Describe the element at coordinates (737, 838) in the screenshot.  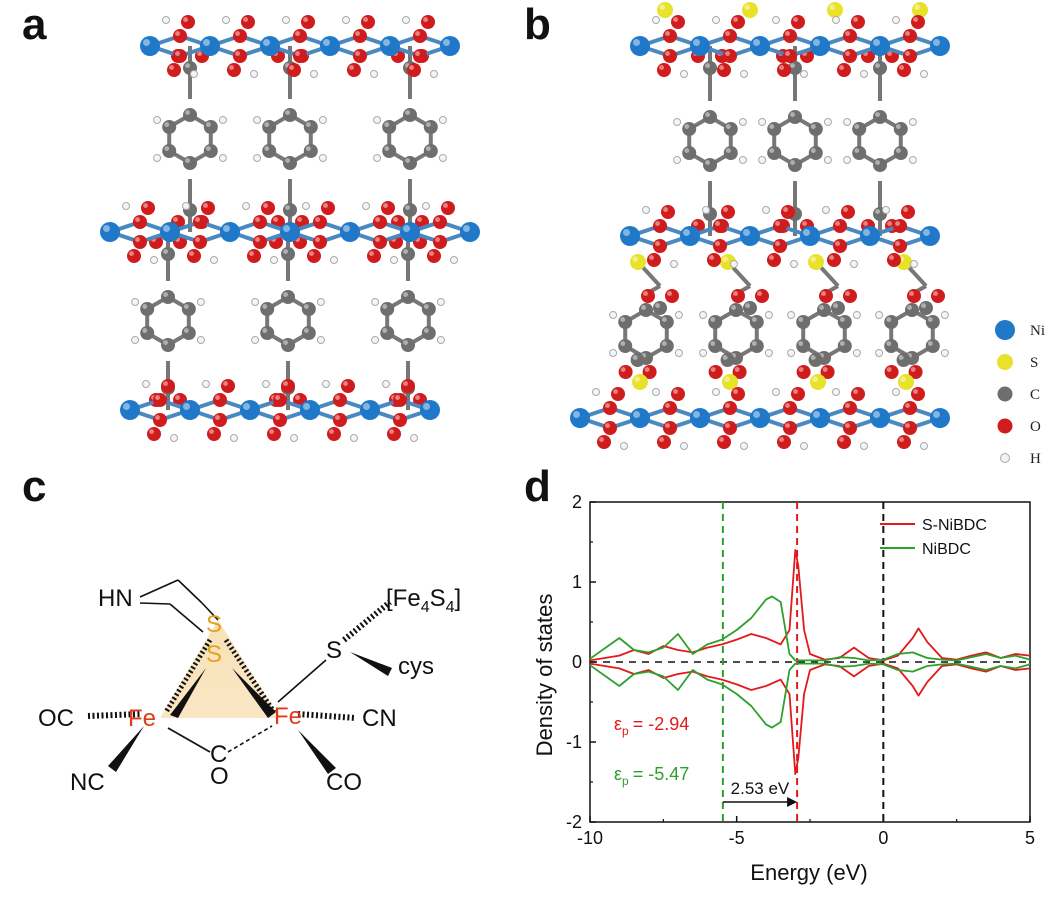
I see `x-tick-label: -5` at that location.